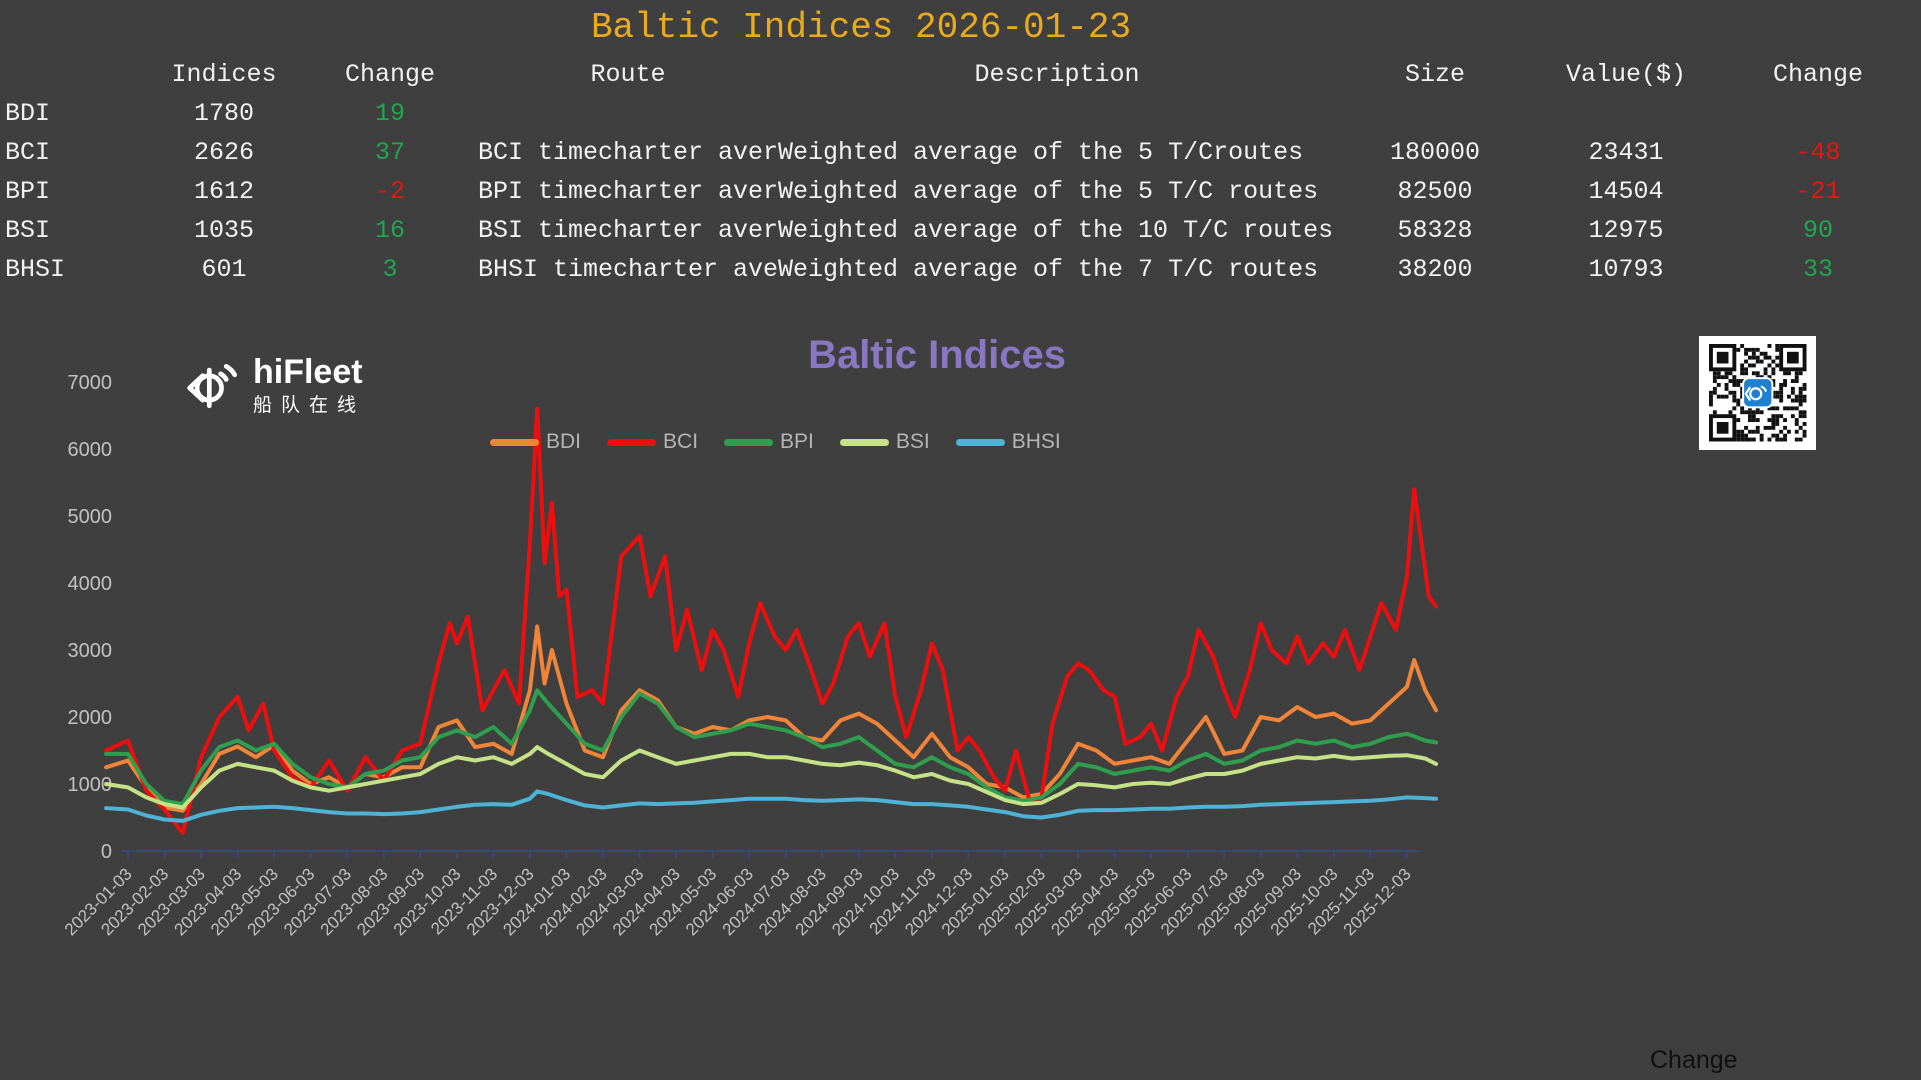  Describe the element at coordinates (1626, 152) in the screenshot. I see `cell-value: 23431` at that location.